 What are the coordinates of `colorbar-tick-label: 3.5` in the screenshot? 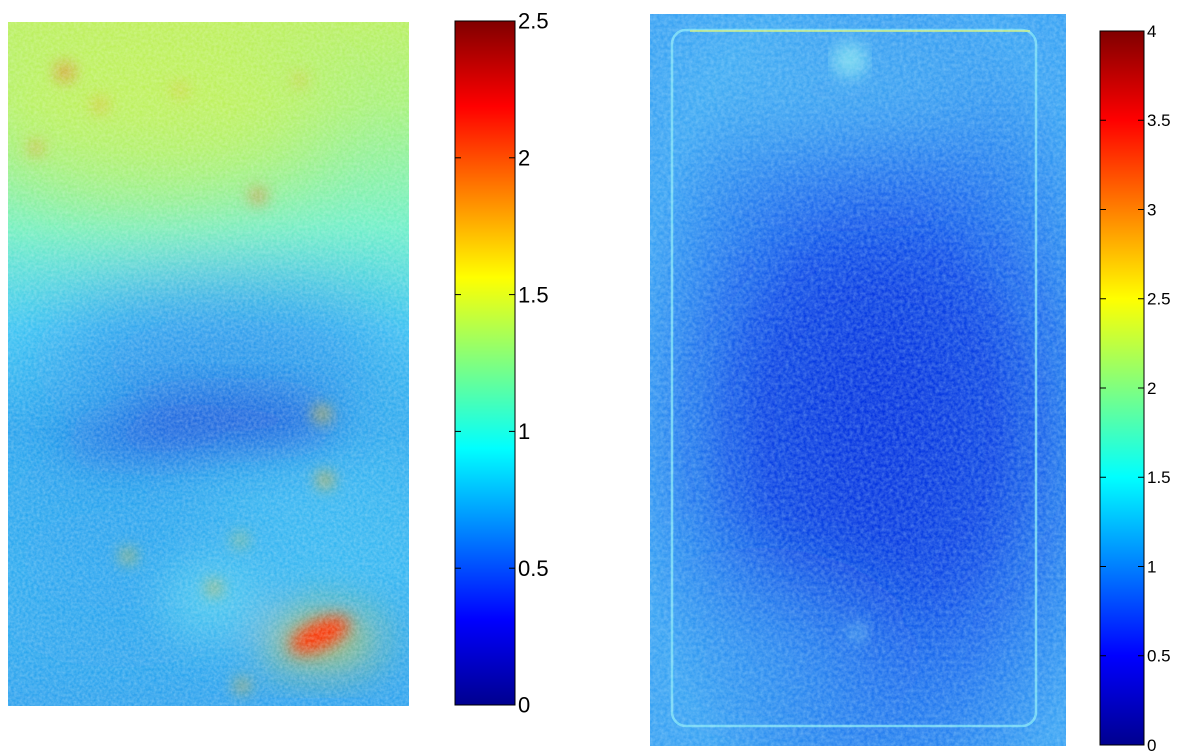 It's located at (1159, 120).